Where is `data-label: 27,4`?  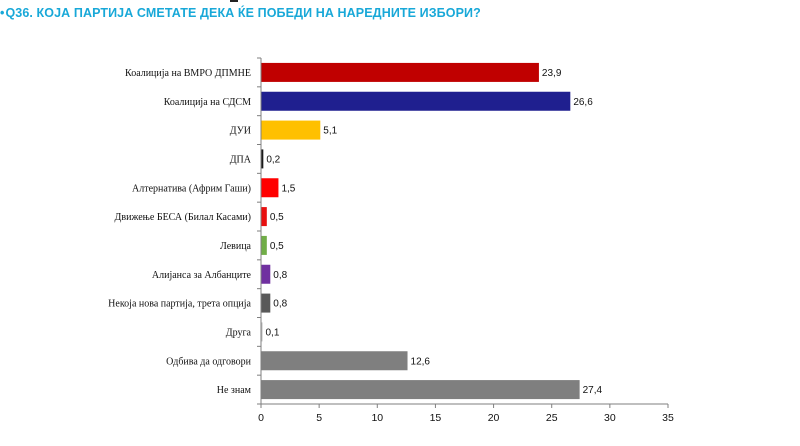 data-label: 27,4 is located at coordinates (593, 390).